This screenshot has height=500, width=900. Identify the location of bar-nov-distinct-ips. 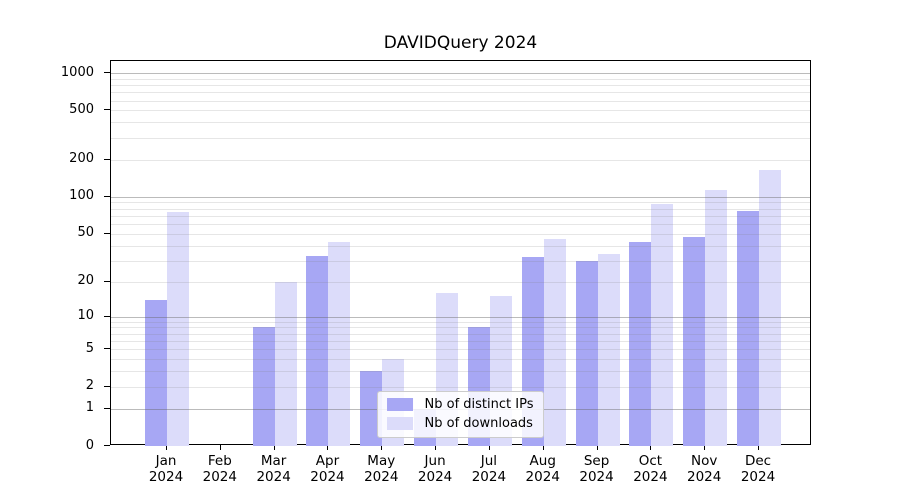
(694, 341).